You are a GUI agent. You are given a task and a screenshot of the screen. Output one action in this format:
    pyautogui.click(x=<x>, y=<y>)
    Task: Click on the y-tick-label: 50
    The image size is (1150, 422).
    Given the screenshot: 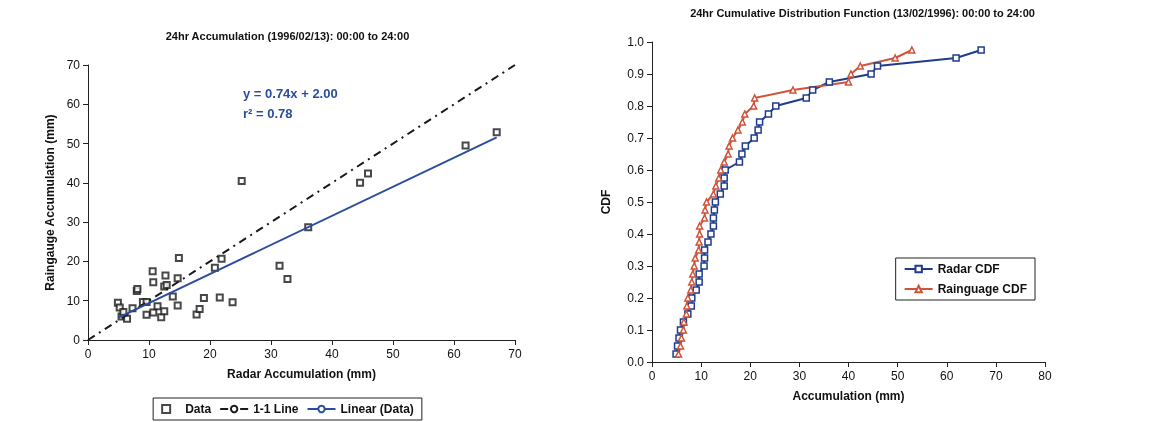 What is the action you would take?
    pyautogui.click(x=73, y=143)
    